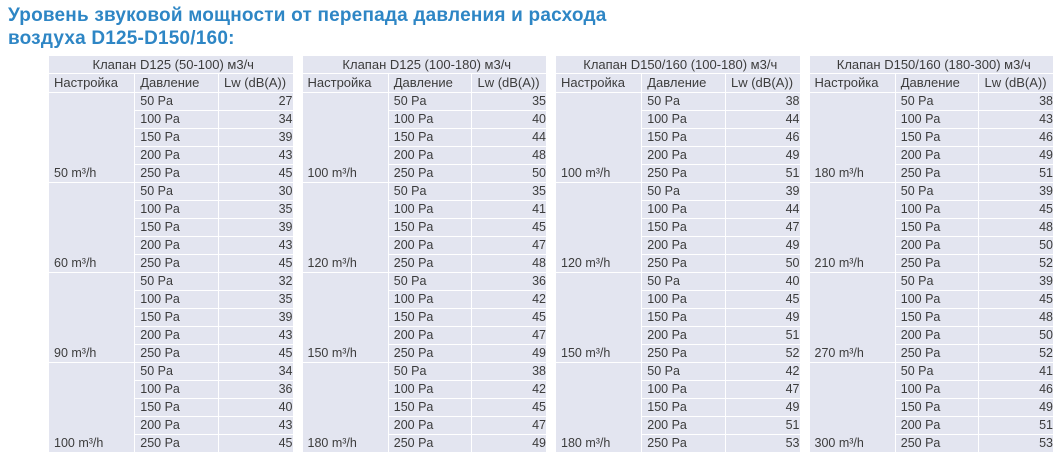  I want to click on table-title: Клапан D150/160 (100-180) м3/ч, so click(678, 64).